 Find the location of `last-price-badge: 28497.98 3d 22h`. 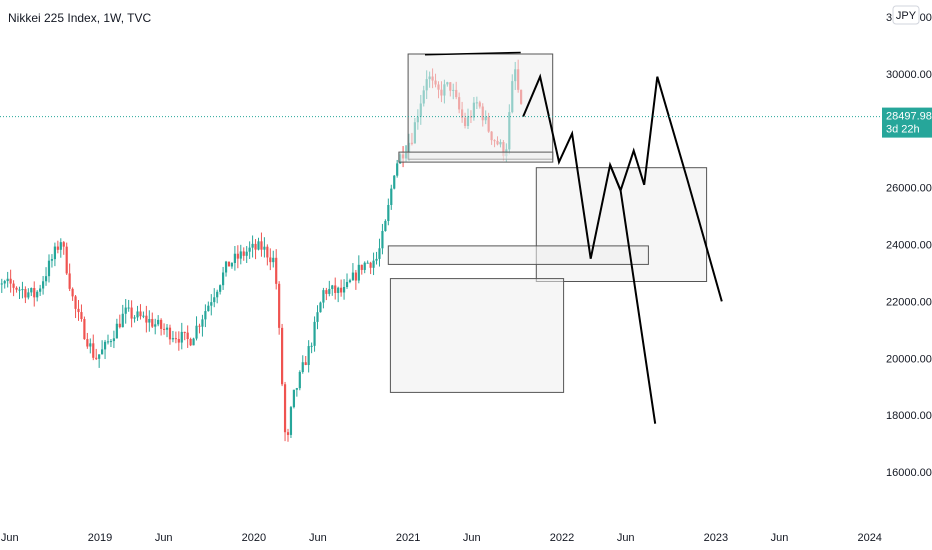

last-price-badge: 28497.98 3d 22h is located at coordinates (907, 122).